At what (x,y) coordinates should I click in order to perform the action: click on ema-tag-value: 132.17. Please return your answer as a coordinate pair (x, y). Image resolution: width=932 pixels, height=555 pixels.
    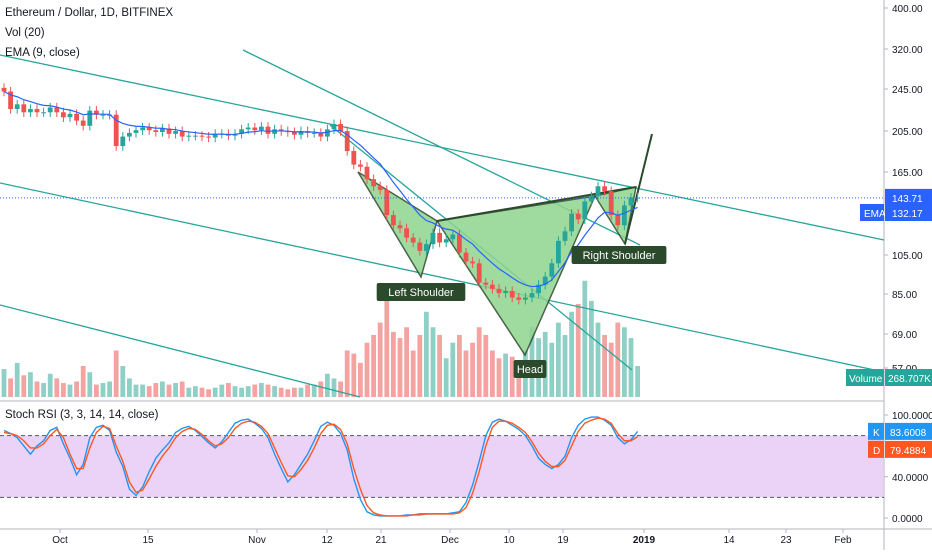
    Looking at the image, I should click on (907, 214).